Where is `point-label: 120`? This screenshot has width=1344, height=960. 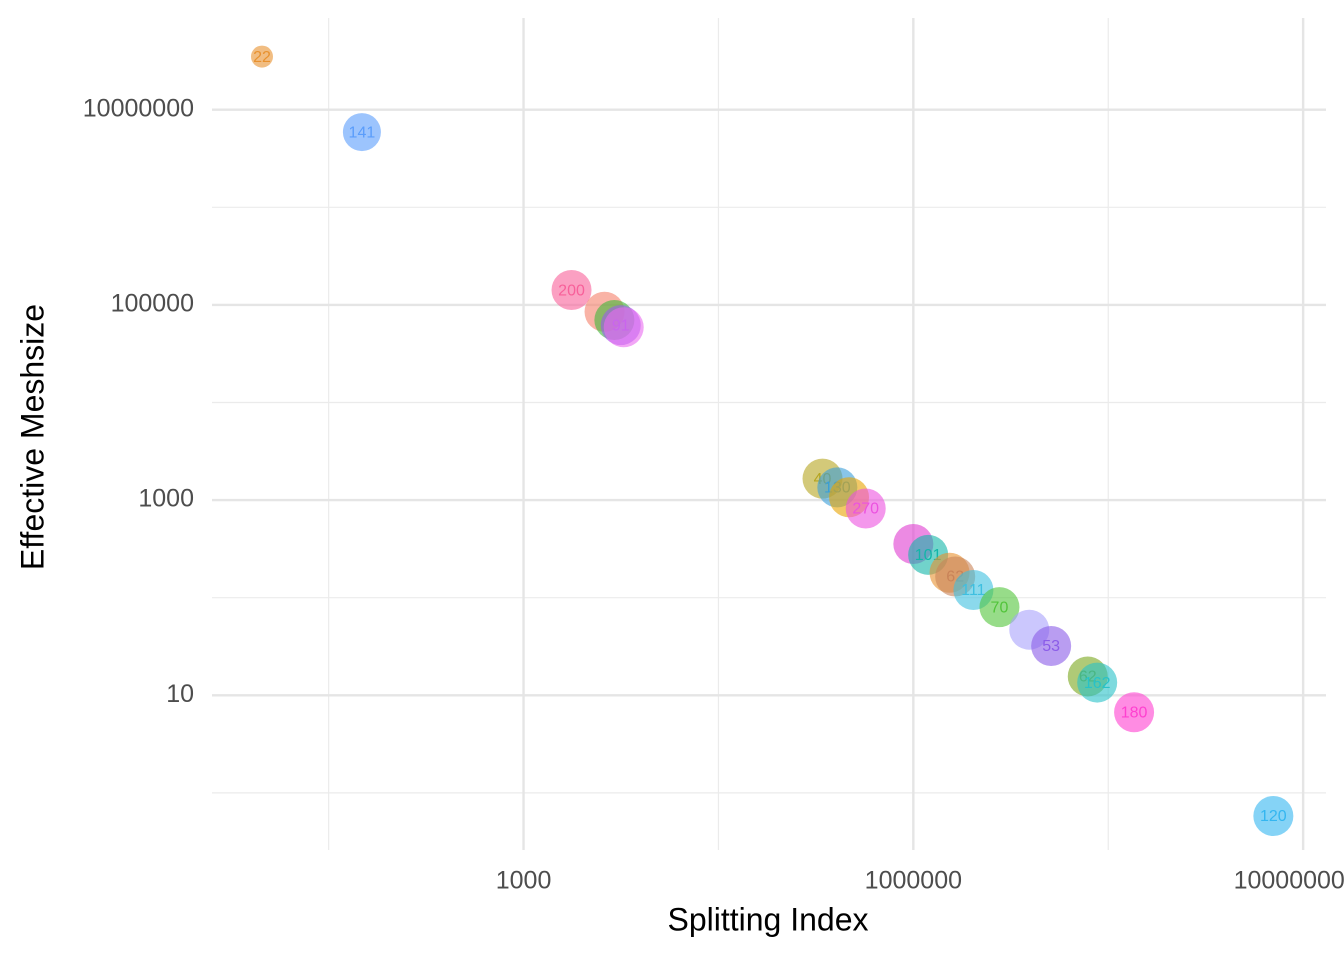 point-label: 120 is located at coordinates (1273, 816).